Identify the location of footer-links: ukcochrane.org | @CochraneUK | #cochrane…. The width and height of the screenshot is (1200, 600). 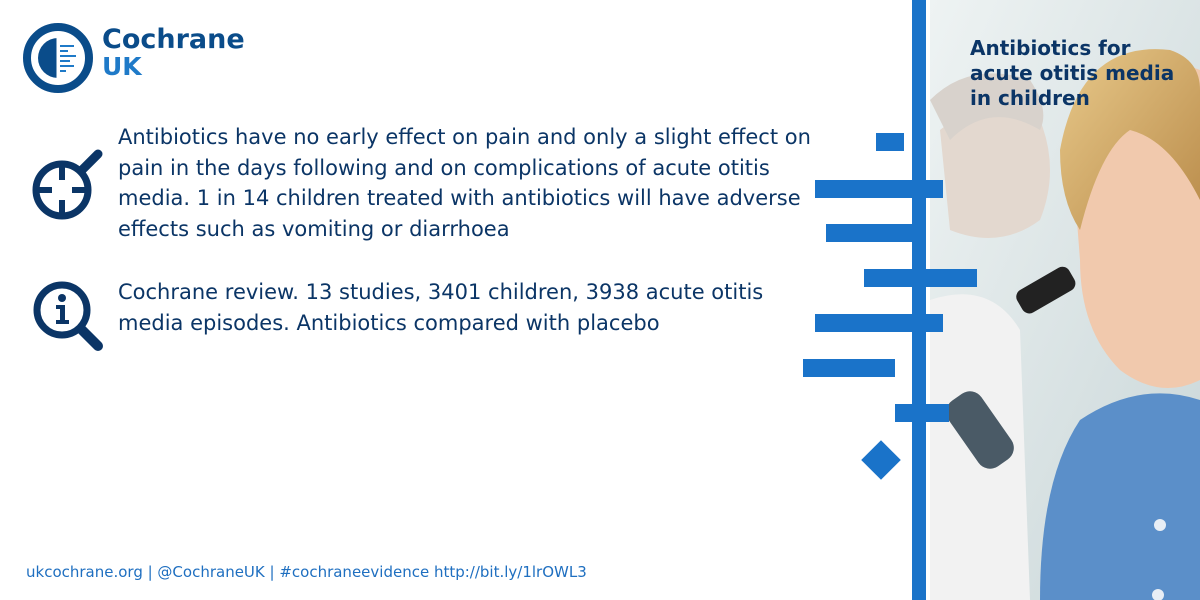
(306, 572).